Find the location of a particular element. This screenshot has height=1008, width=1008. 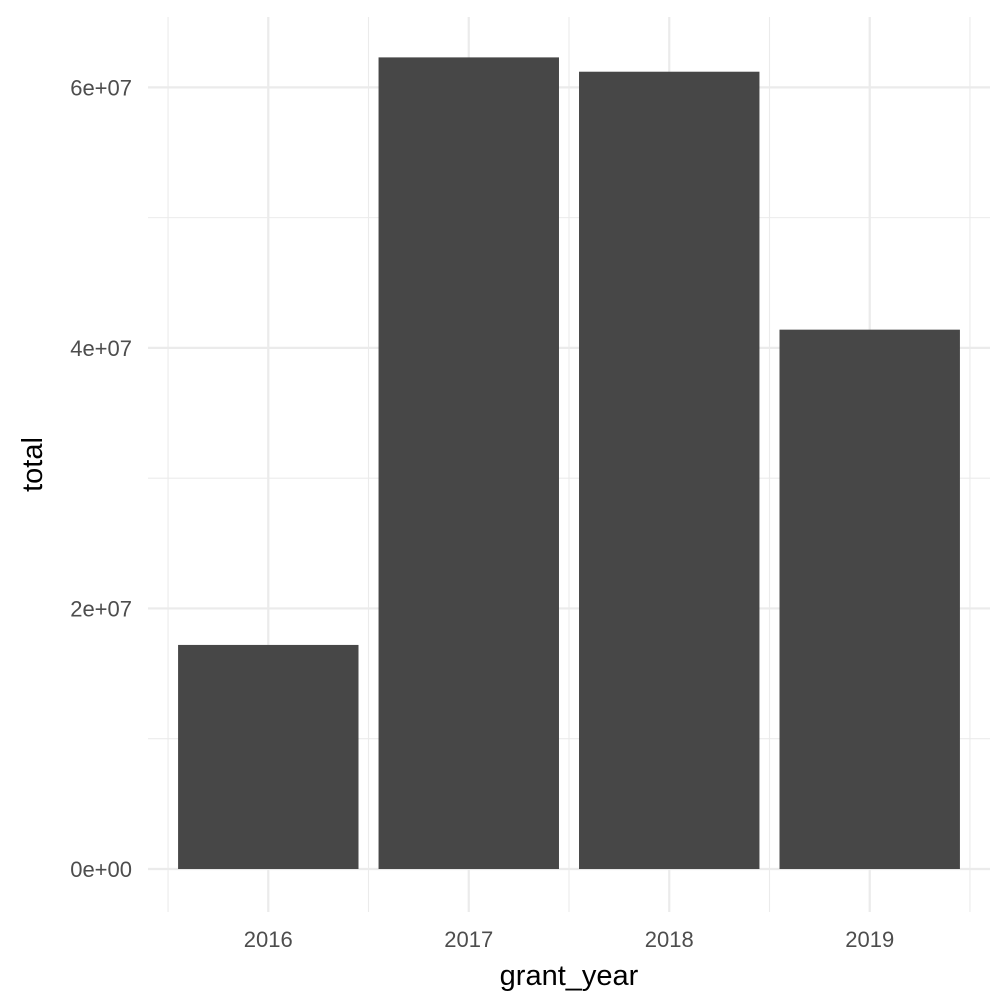

x-tick-label: 2017 is located at coordinates (468, 939).